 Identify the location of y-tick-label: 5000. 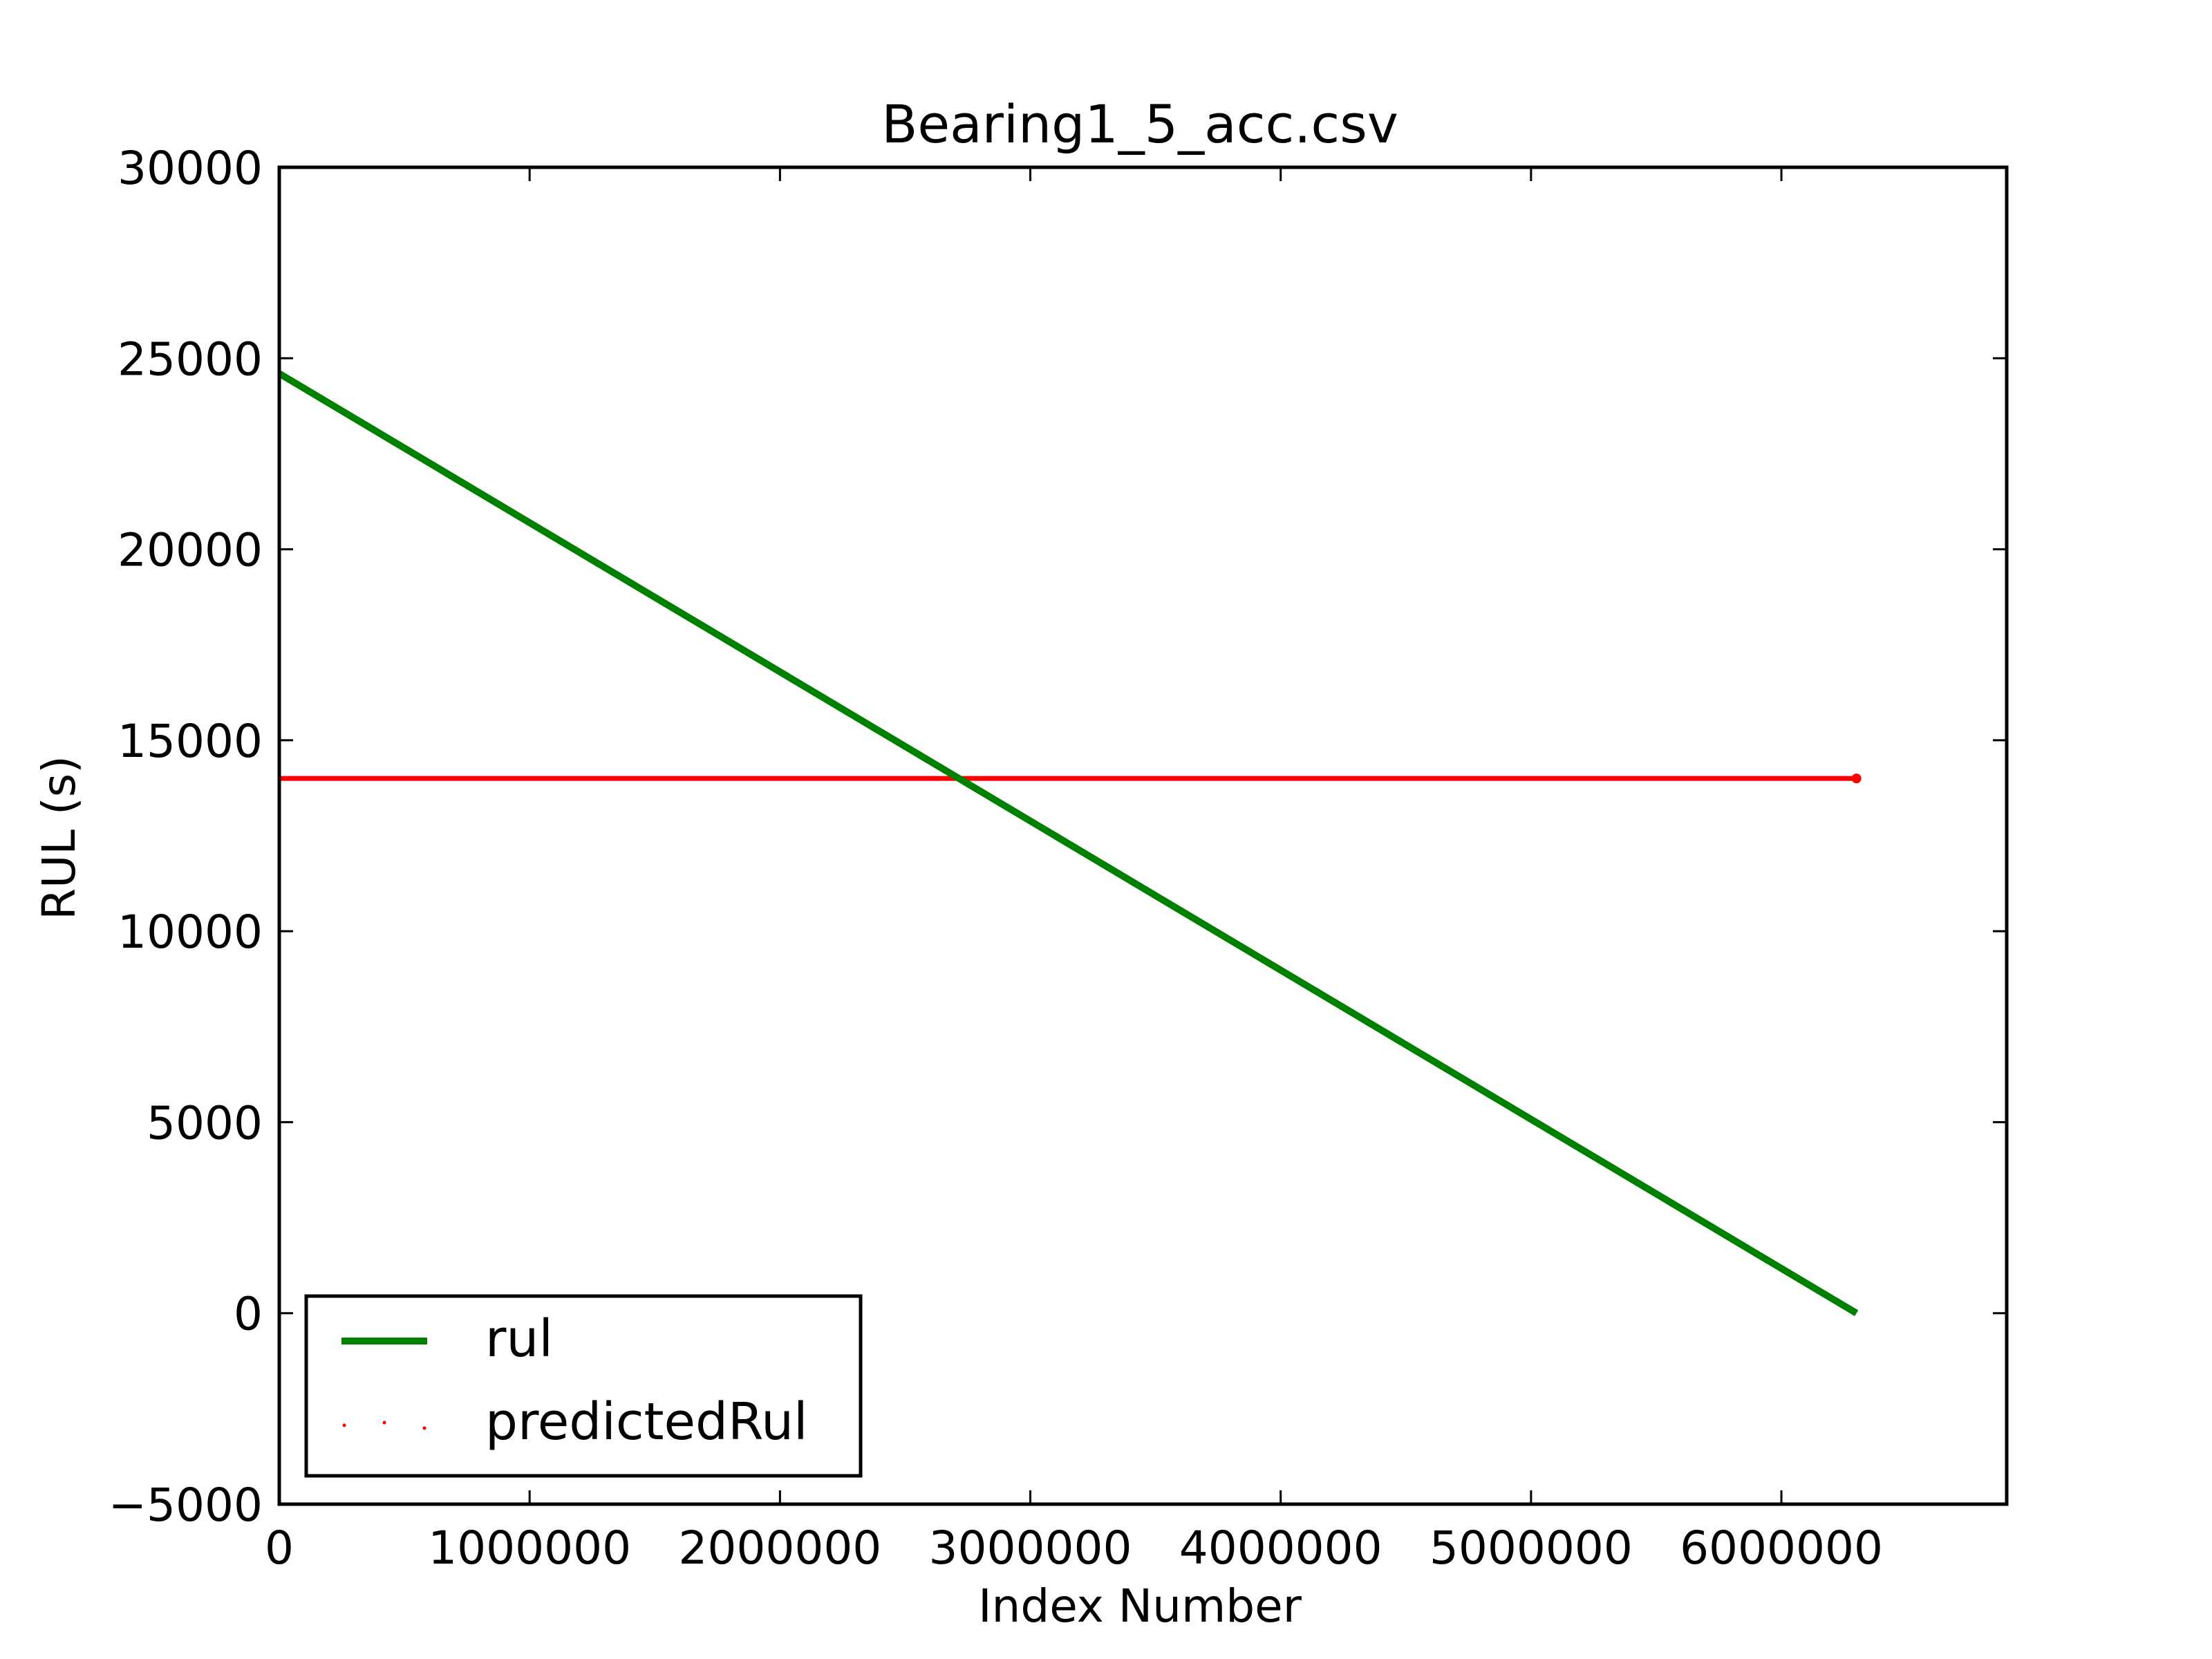
(205, 1123).